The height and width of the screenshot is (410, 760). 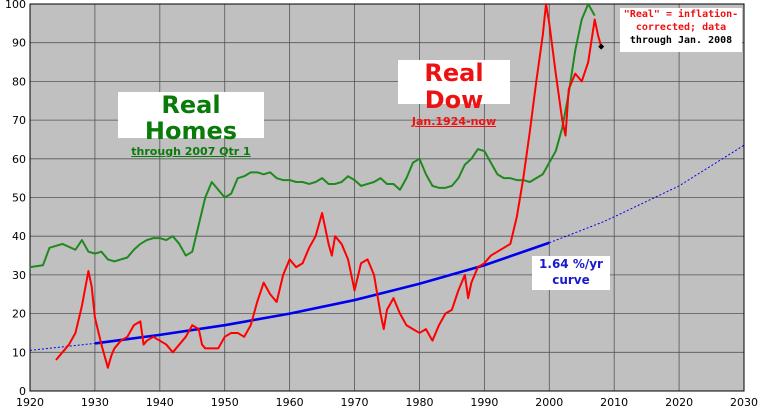 What do you see at coordinates (19, 198) in the screenshot?
I see `y-tick-label: 50` at bounding box center [19, 198].